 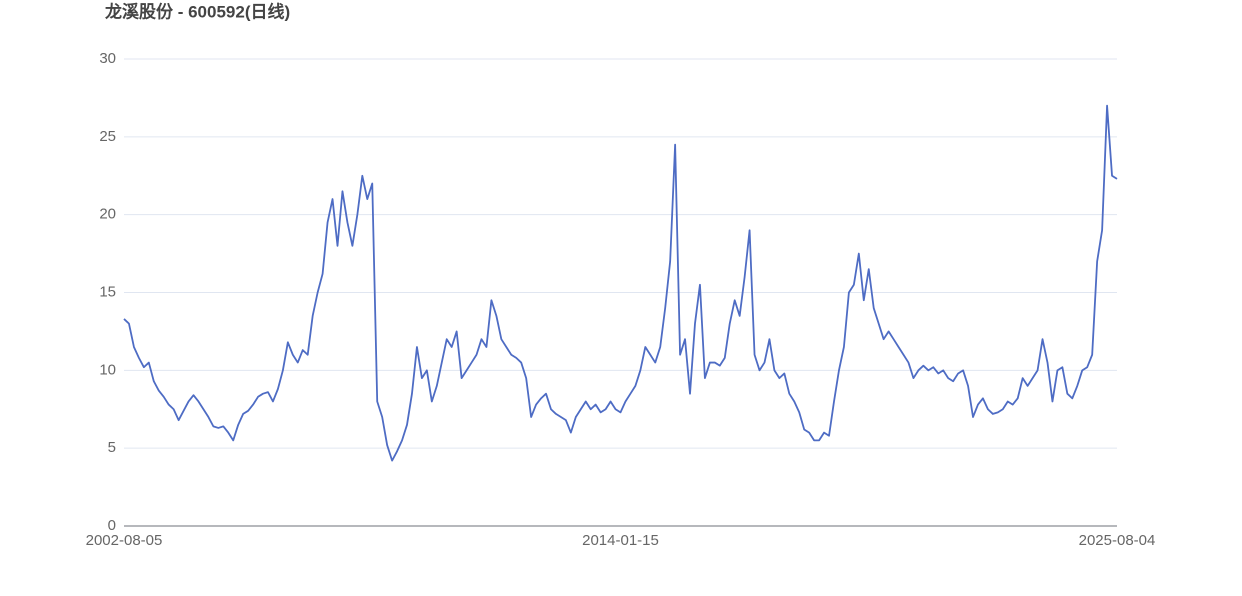 What do you see at coordinates (197, 11) in the screenshot?
I see `chart-title: 龙溪股份 - 600592(日线)` at bounding box center [197, 11].